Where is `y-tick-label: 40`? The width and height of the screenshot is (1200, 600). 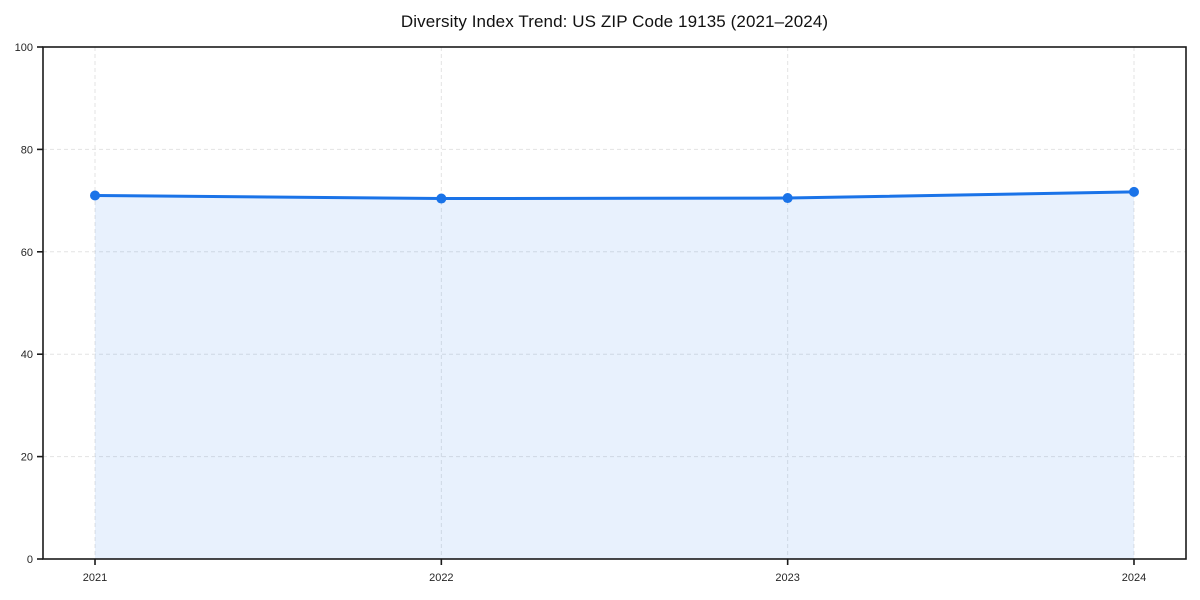 y-tick-label: 40 is located at coordinates (27, 355).